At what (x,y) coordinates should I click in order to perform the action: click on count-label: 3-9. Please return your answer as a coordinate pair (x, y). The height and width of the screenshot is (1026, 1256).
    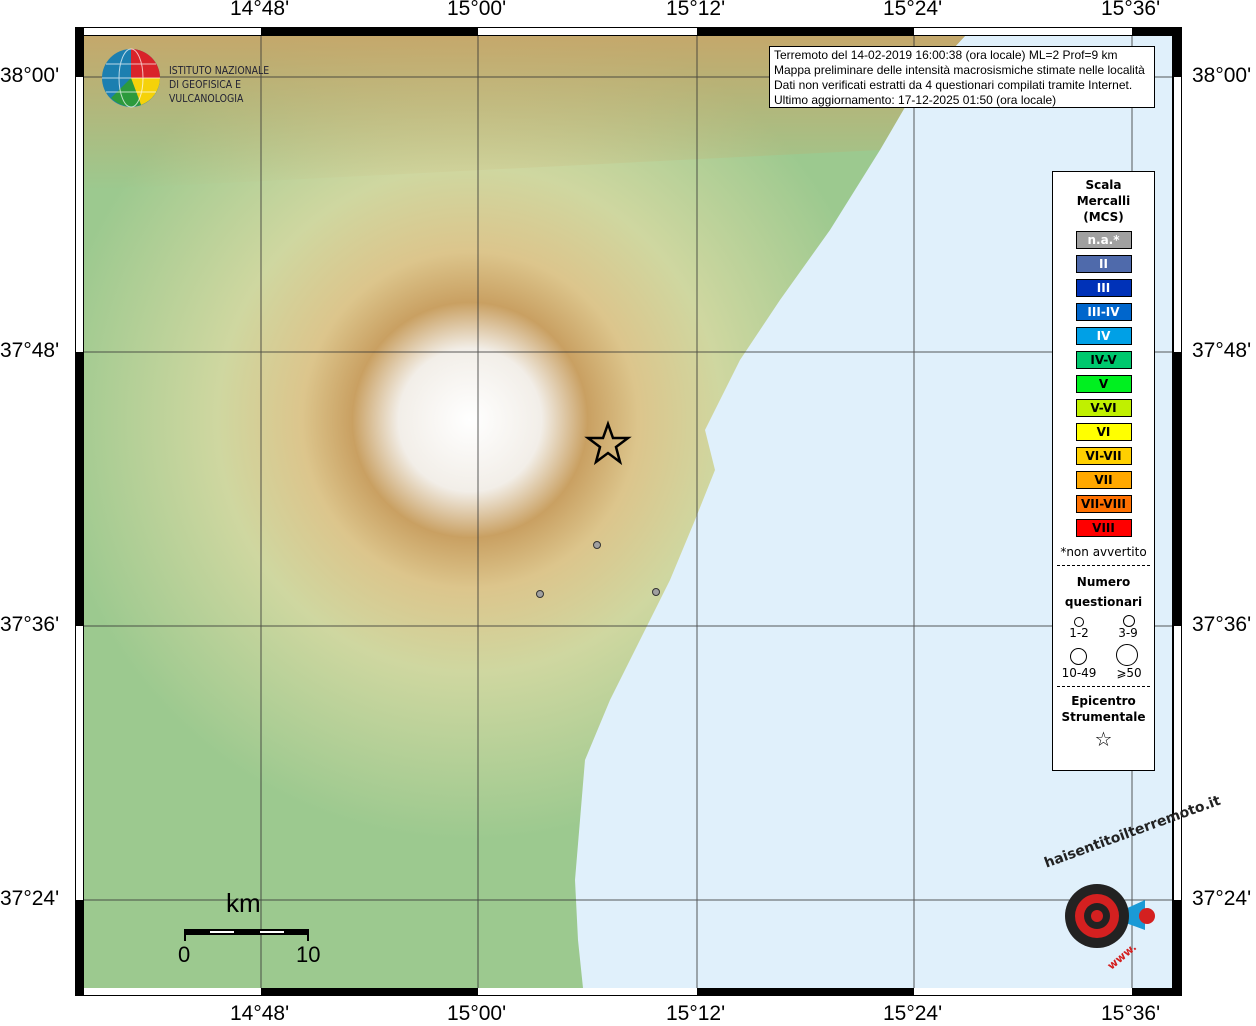
    Looking at the image, I should click on (1128, 633).